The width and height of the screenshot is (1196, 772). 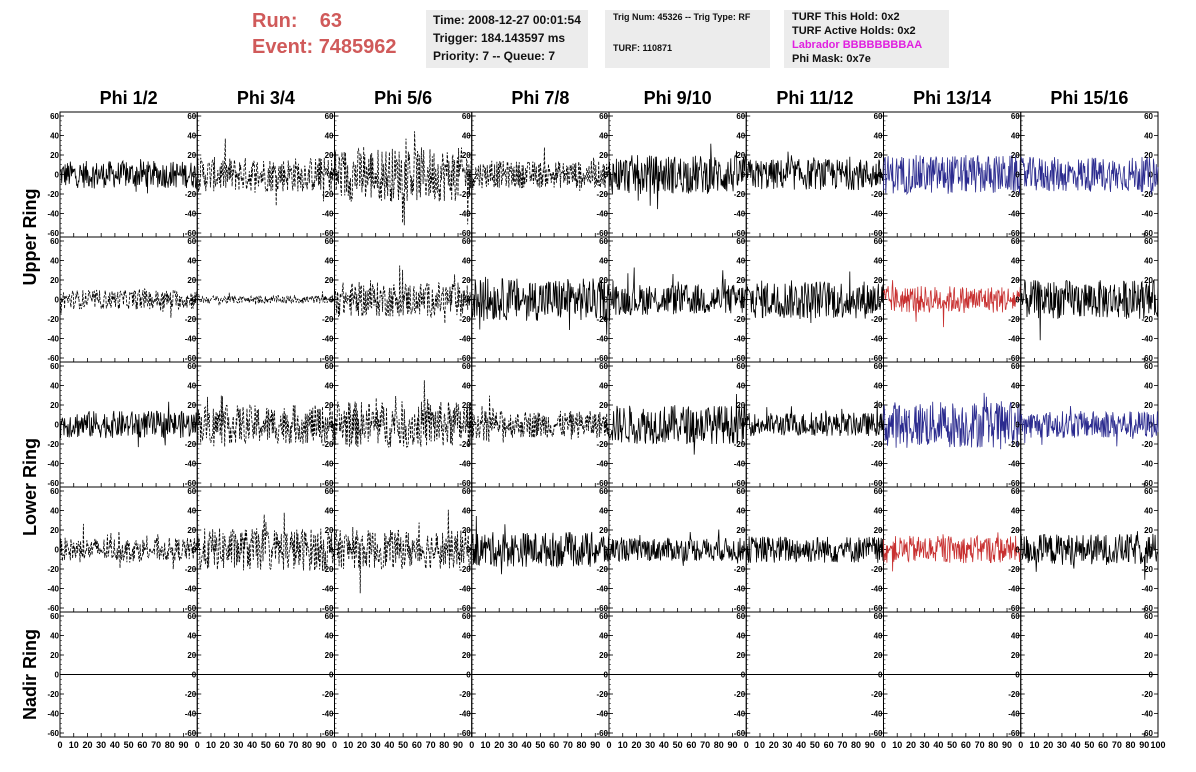 I want to click on turf-text: TURF: 110871, so click(x=643, y=48).